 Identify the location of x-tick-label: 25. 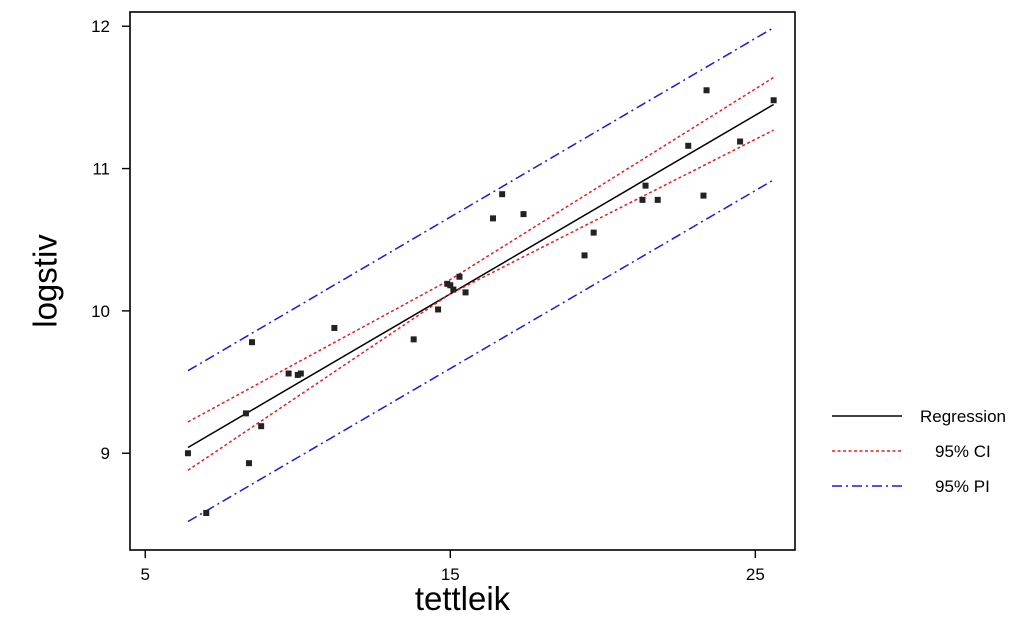
(755, 574).